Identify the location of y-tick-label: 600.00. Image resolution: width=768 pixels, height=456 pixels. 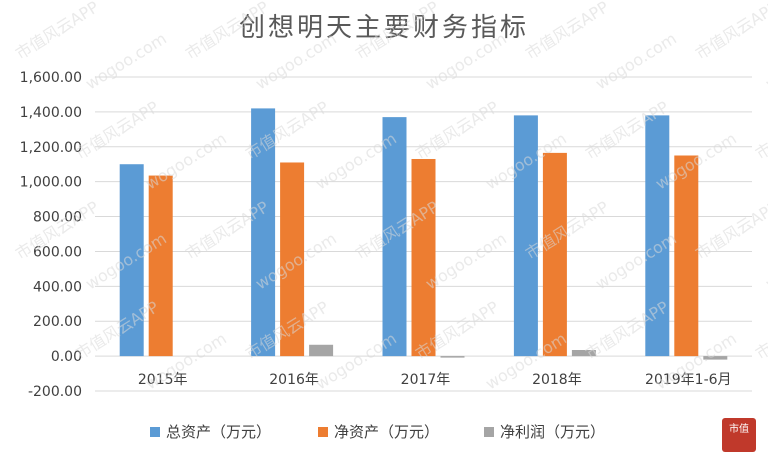
(57, 252).